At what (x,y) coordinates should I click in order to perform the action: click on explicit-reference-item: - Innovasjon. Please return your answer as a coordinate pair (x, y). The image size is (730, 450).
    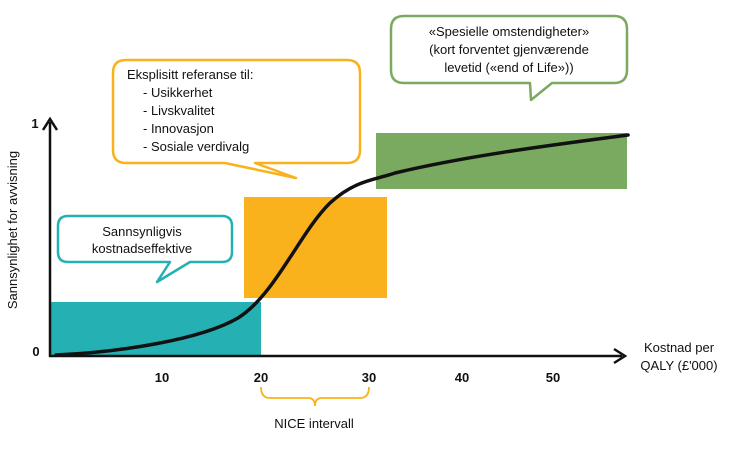
    Looking at the image, I should click on (178, 128).